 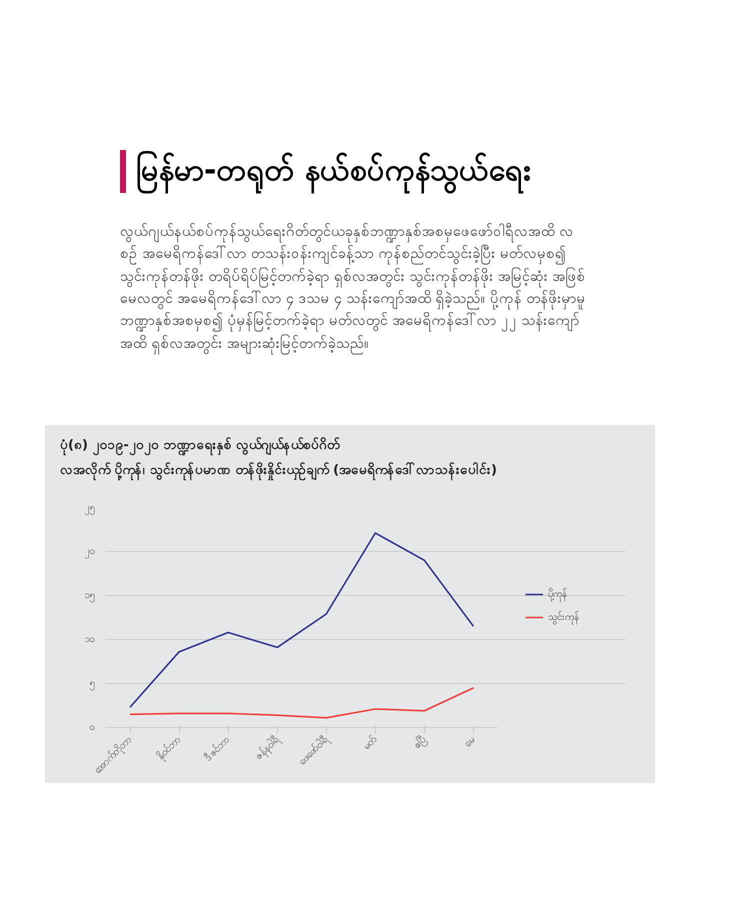 I want to click on chart-title: ပုံ(၈) ၂၀၁၉-၂၀၂၀ ဘဏ္ဍာရေးနှစ် လွယ်ဂျယ်နယ်စပ်ဂိတ်, so click(x=200, y=446).